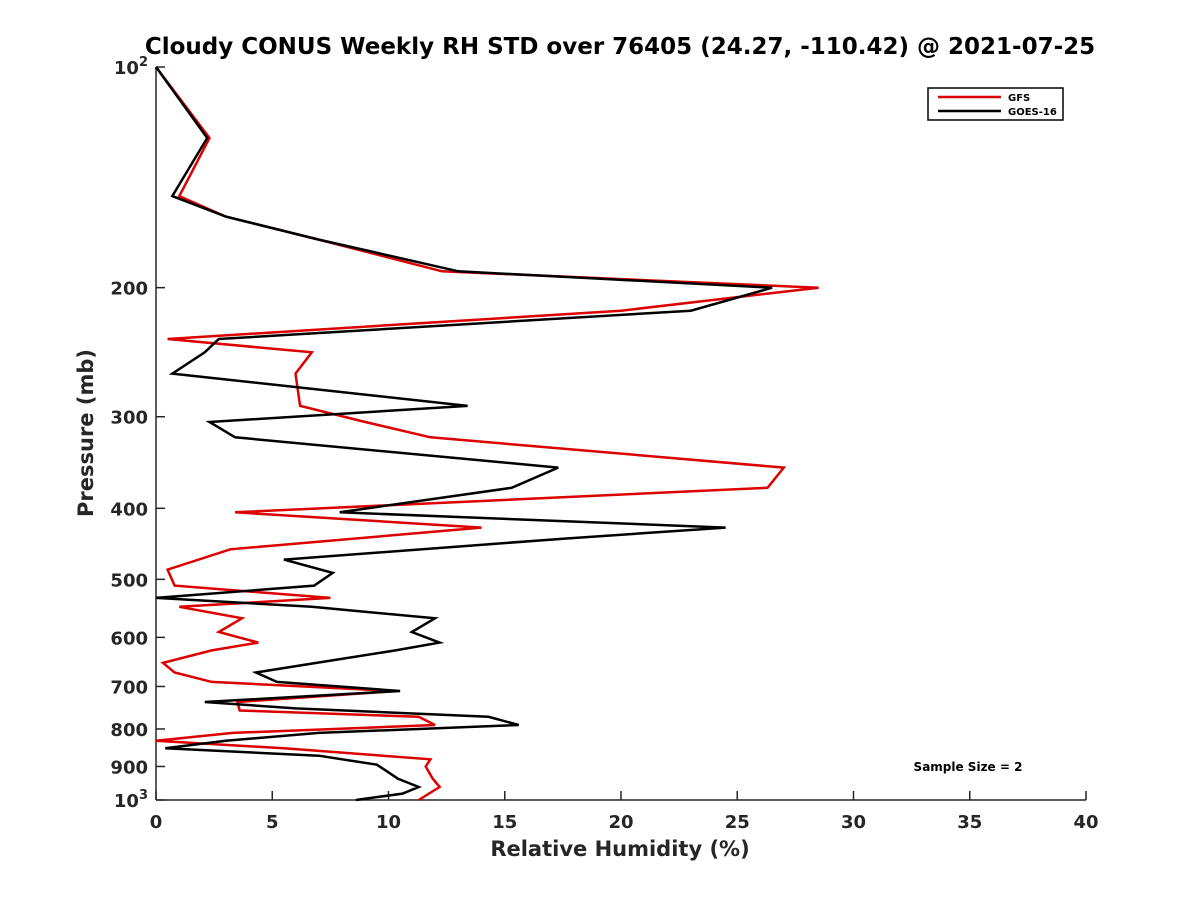 This screenshot has height=900, width=1200. What do you see at coordinates (129, 289) in the screenshot?
I see `y-tick-label: 200` at bounding box center [129, 289].